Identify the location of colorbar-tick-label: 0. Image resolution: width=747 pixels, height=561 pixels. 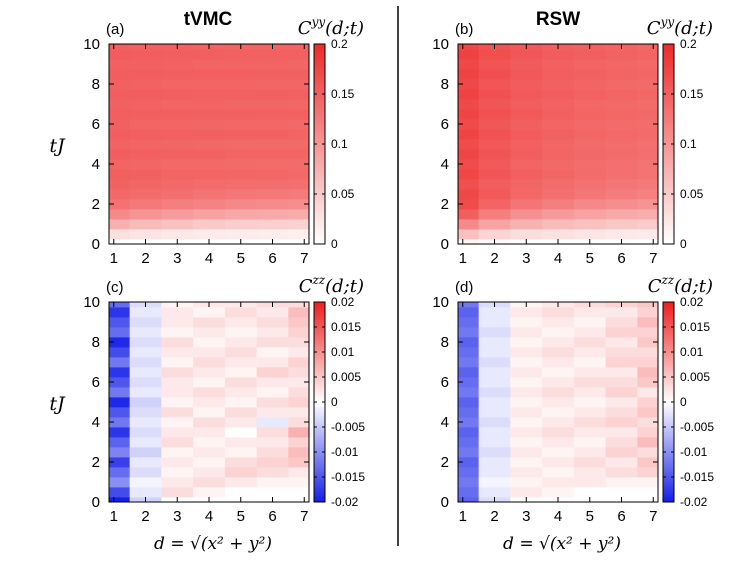
(683, 244).